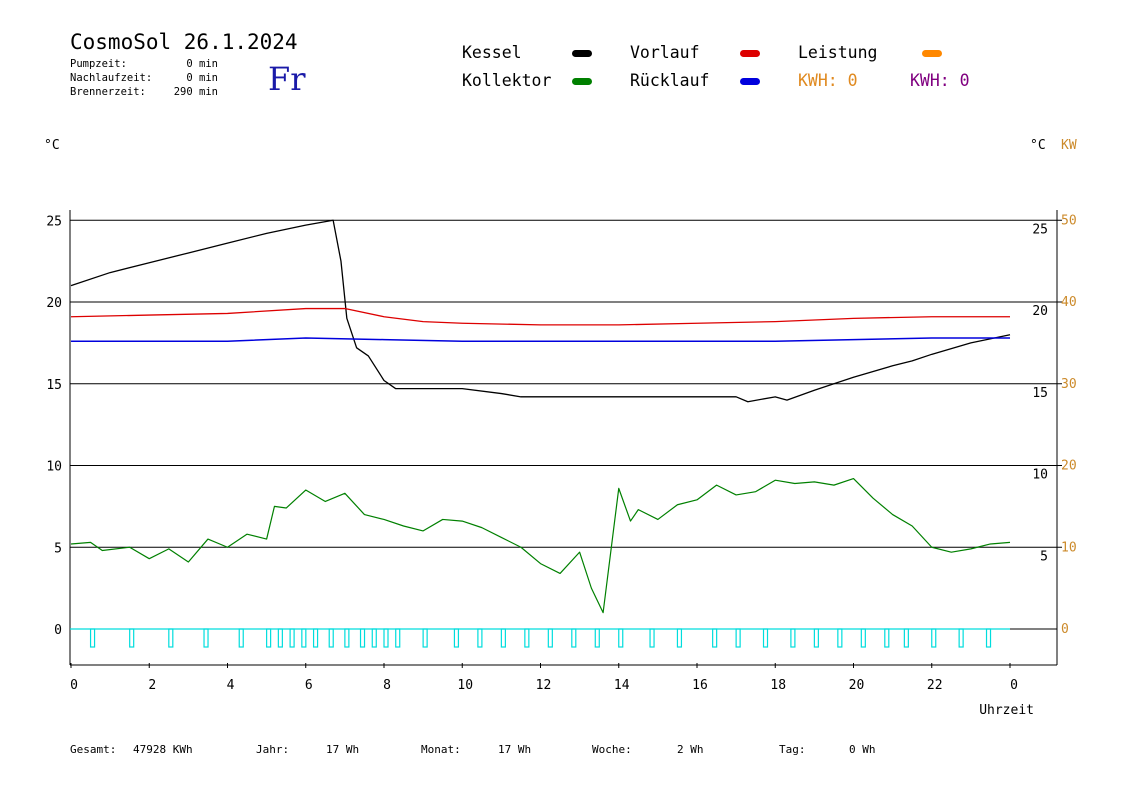  Describe the element at coordinates (857, 685) in the screenshot. I see `x-tick-label: 20` at that location.